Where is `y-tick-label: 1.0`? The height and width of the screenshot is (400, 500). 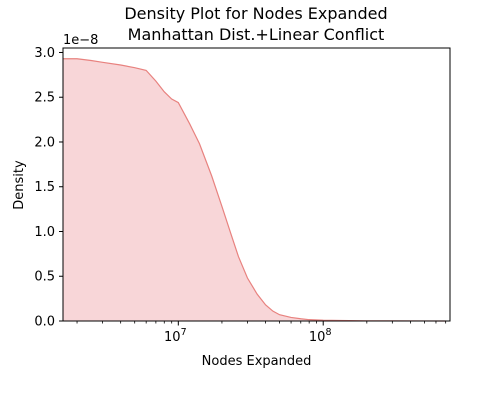 y-tick-label: 1.0 is located at coordinates (44, 232).